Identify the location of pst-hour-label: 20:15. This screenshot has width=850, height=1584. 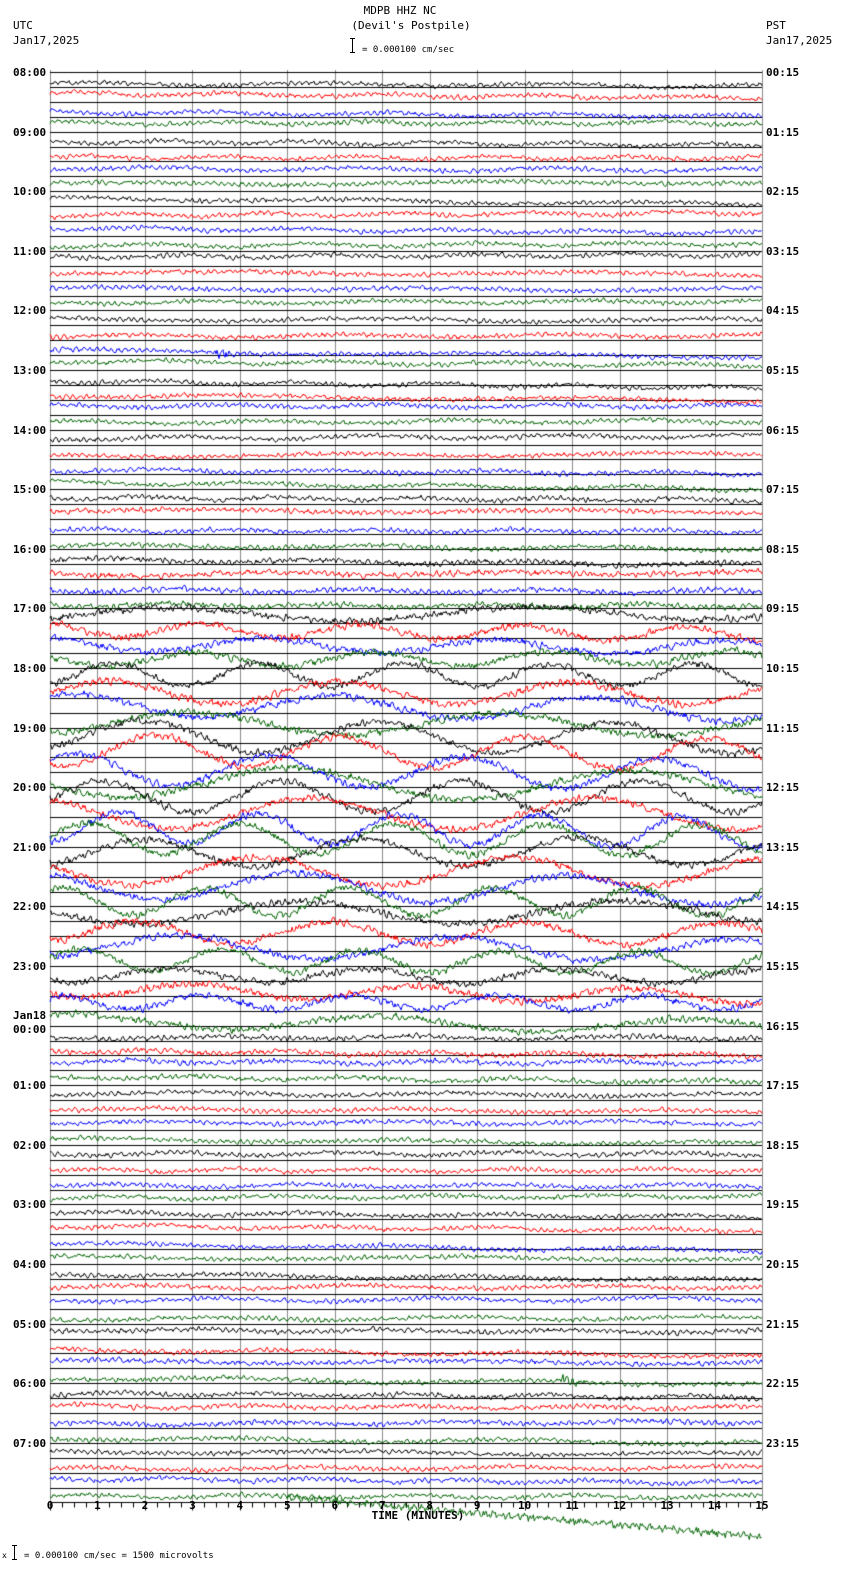
(783, 1264).